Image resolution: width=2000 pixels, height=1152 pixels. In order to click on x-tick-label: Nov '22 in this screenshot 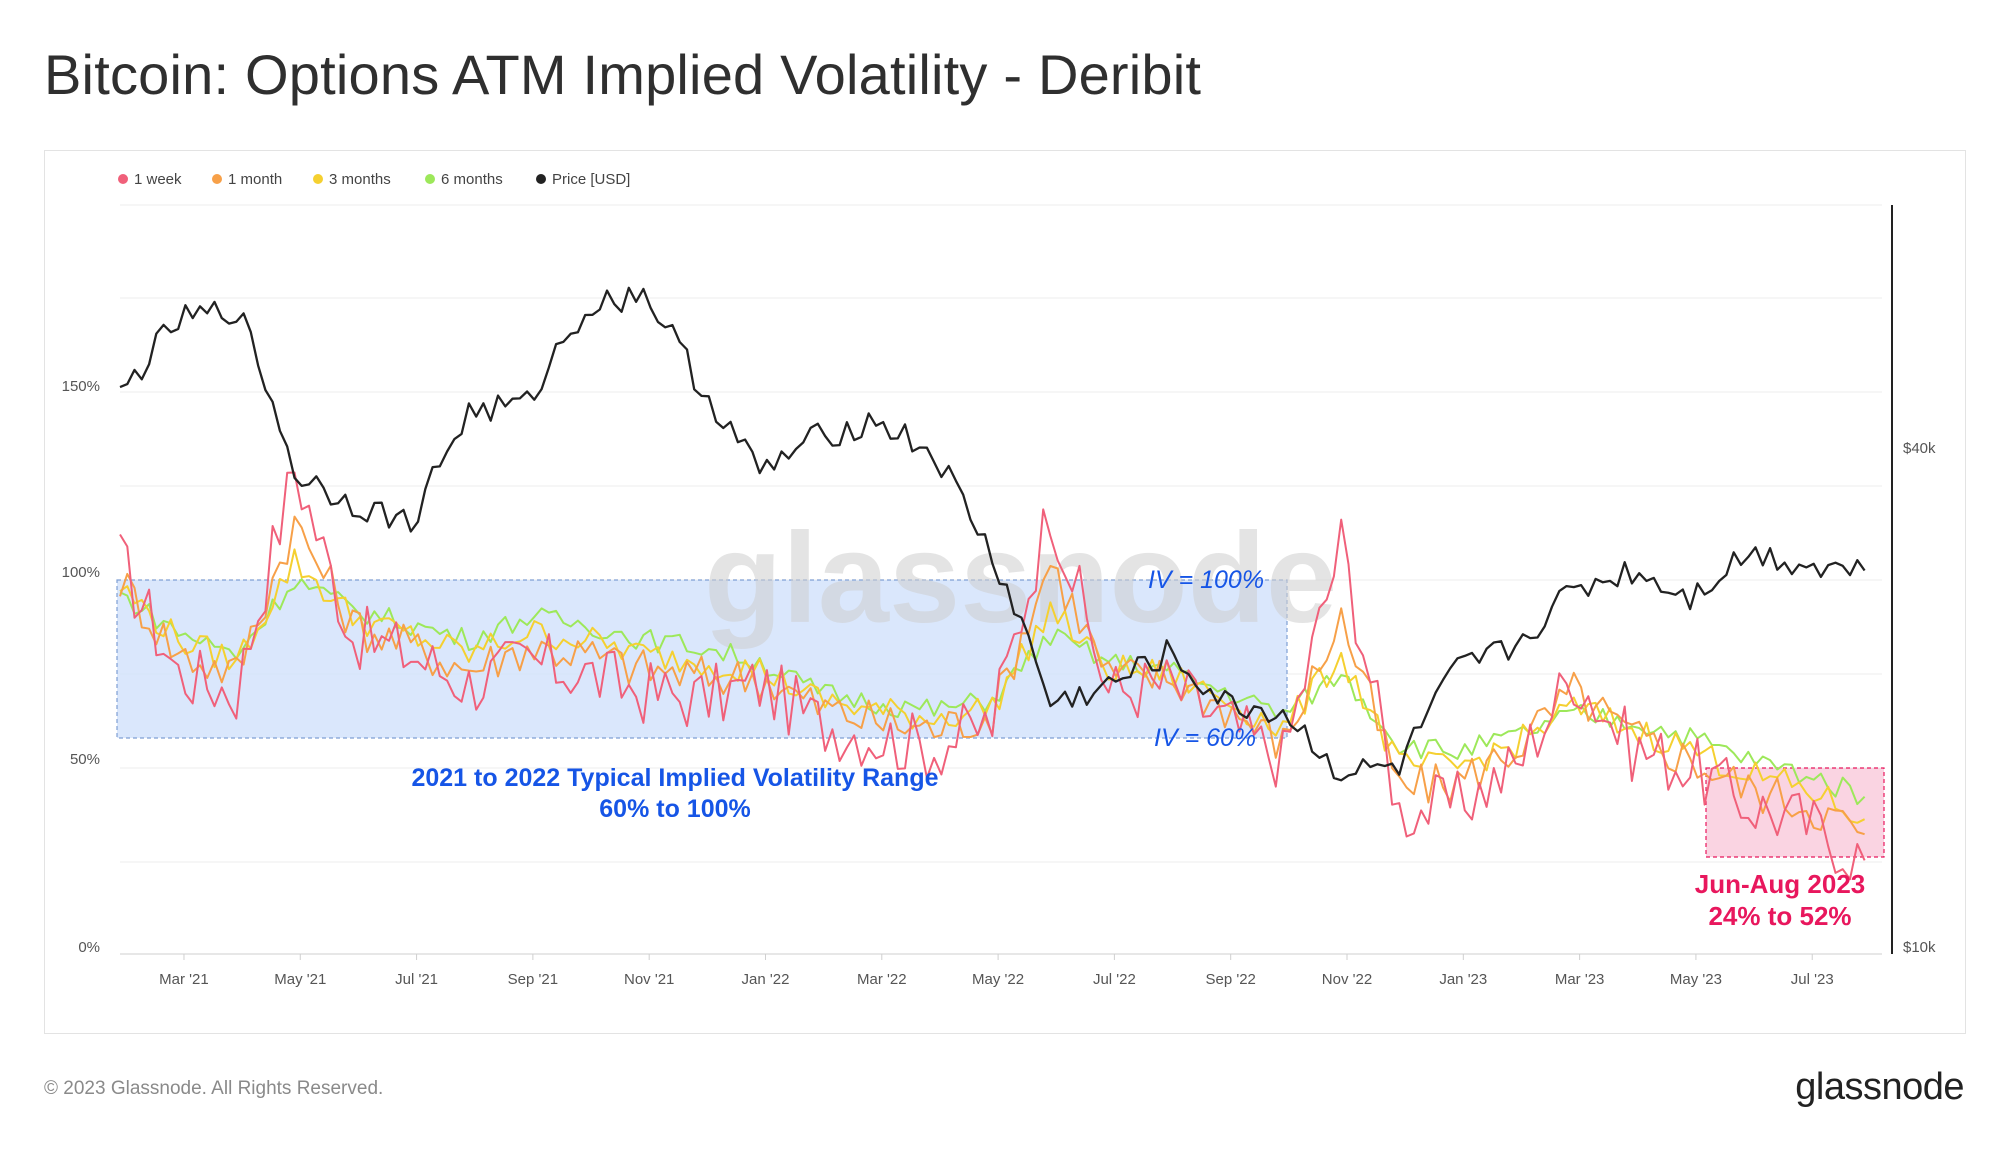, I will do `click(1347, 979)`.